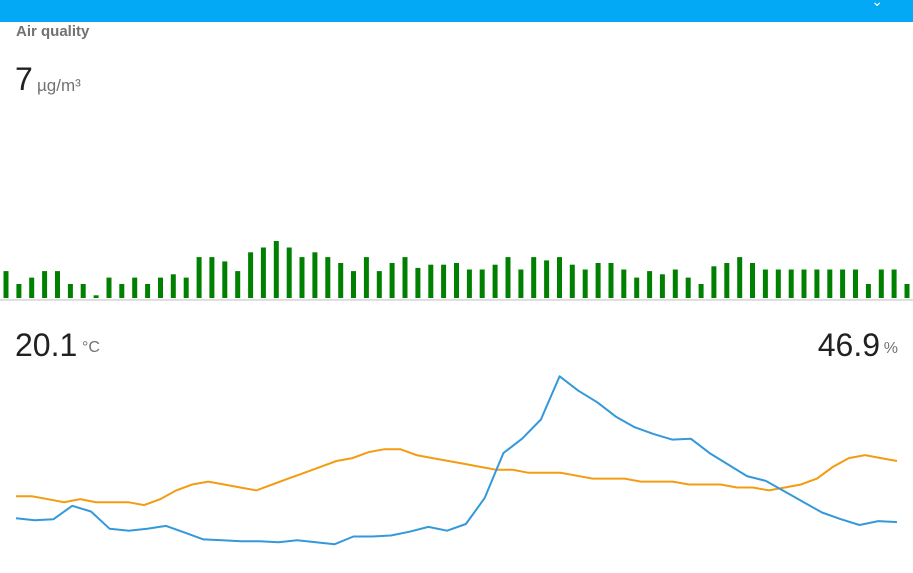 The image size is (913, 573). Describe the element at coordinates (59, 85) in the screenshot. I see `air-quality-unit: µg/m³` at that location.